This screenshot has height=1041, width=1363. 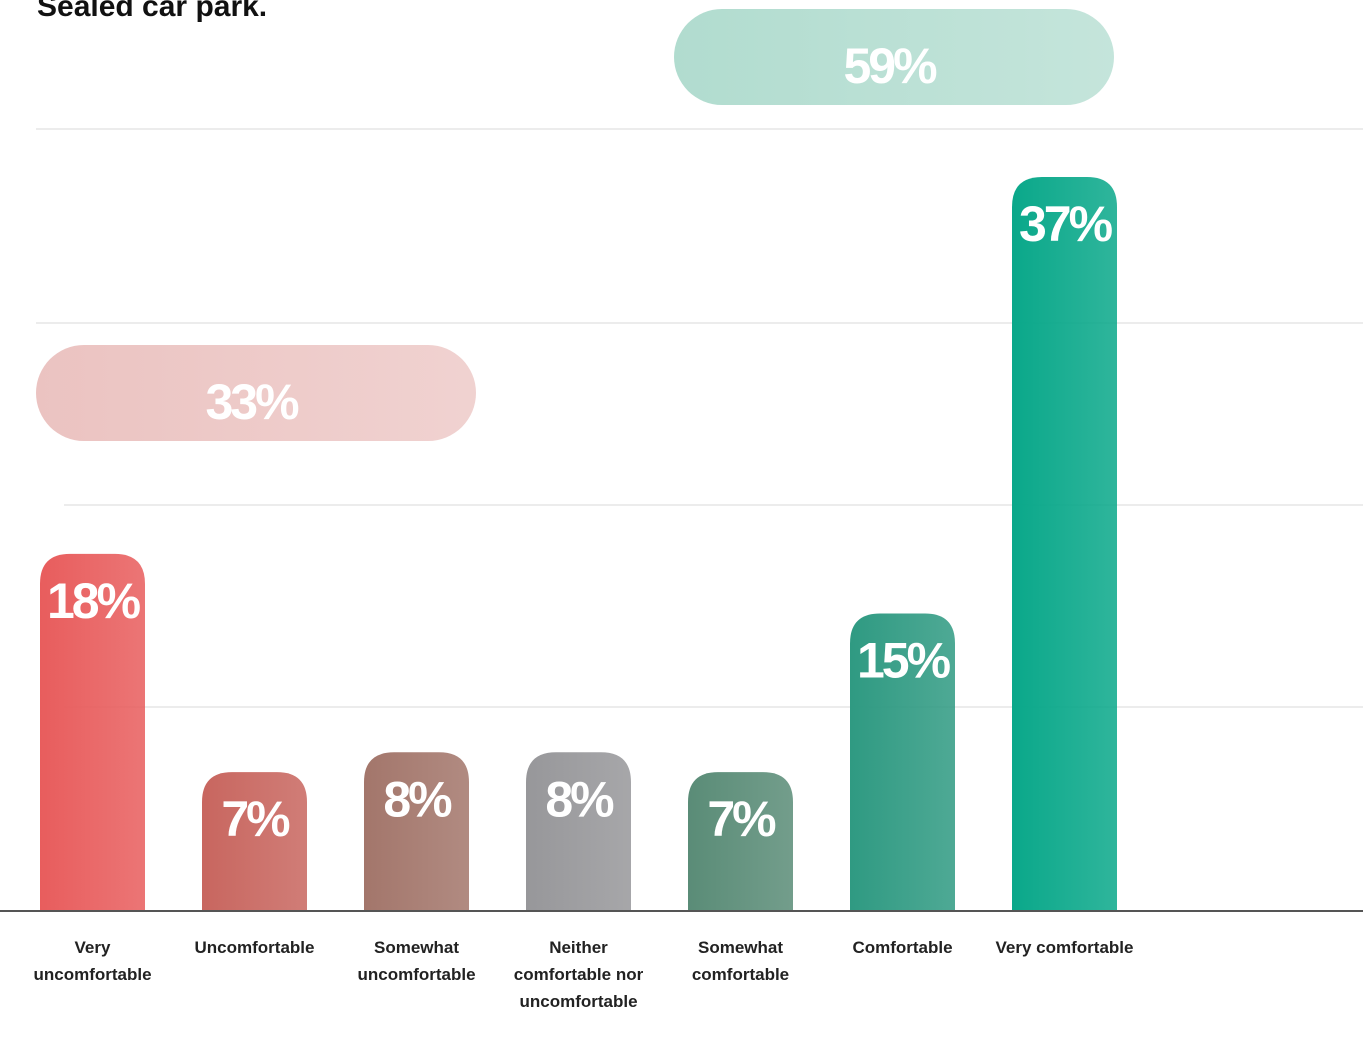 I want to click on value-label: 18%, so click(x=94, y=601).